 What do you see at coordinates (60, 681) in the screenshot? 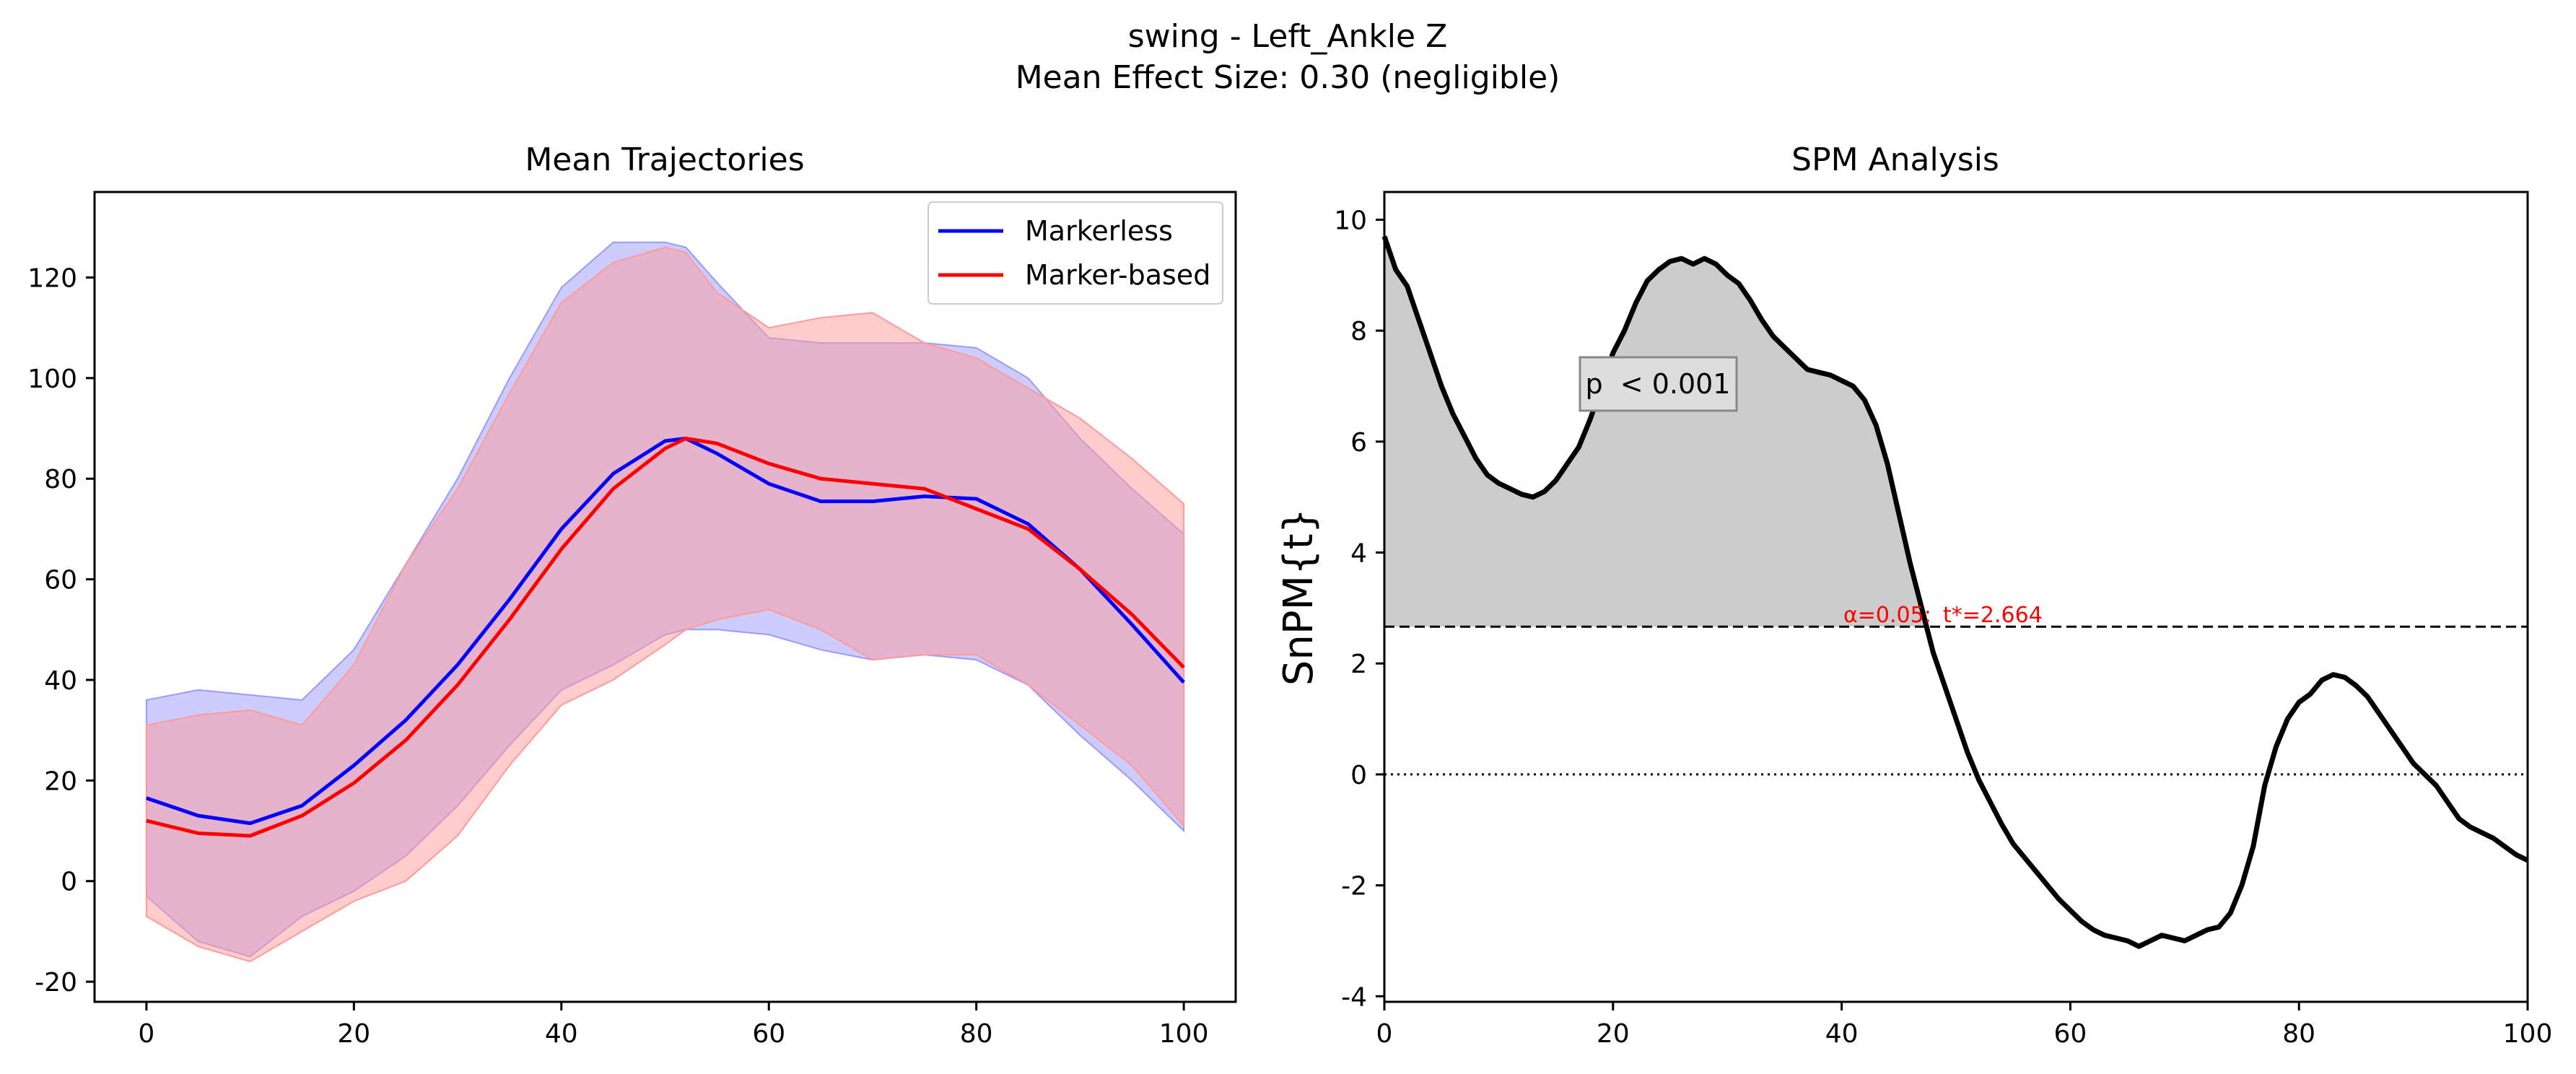
I see `y-tick-label: 40` at bounding box center [60, 681].